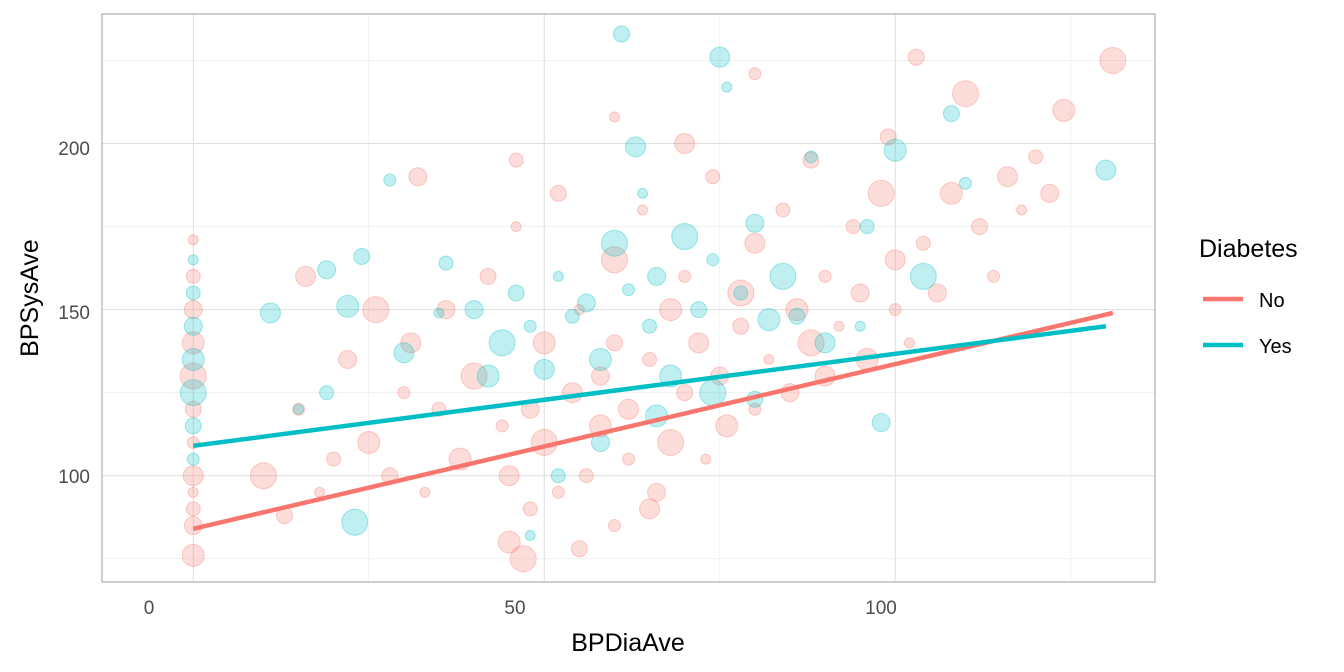 The height and width of the screenshot is (672, 1344). I want to click on x-tick-label-2: 100, so click(881, 608).